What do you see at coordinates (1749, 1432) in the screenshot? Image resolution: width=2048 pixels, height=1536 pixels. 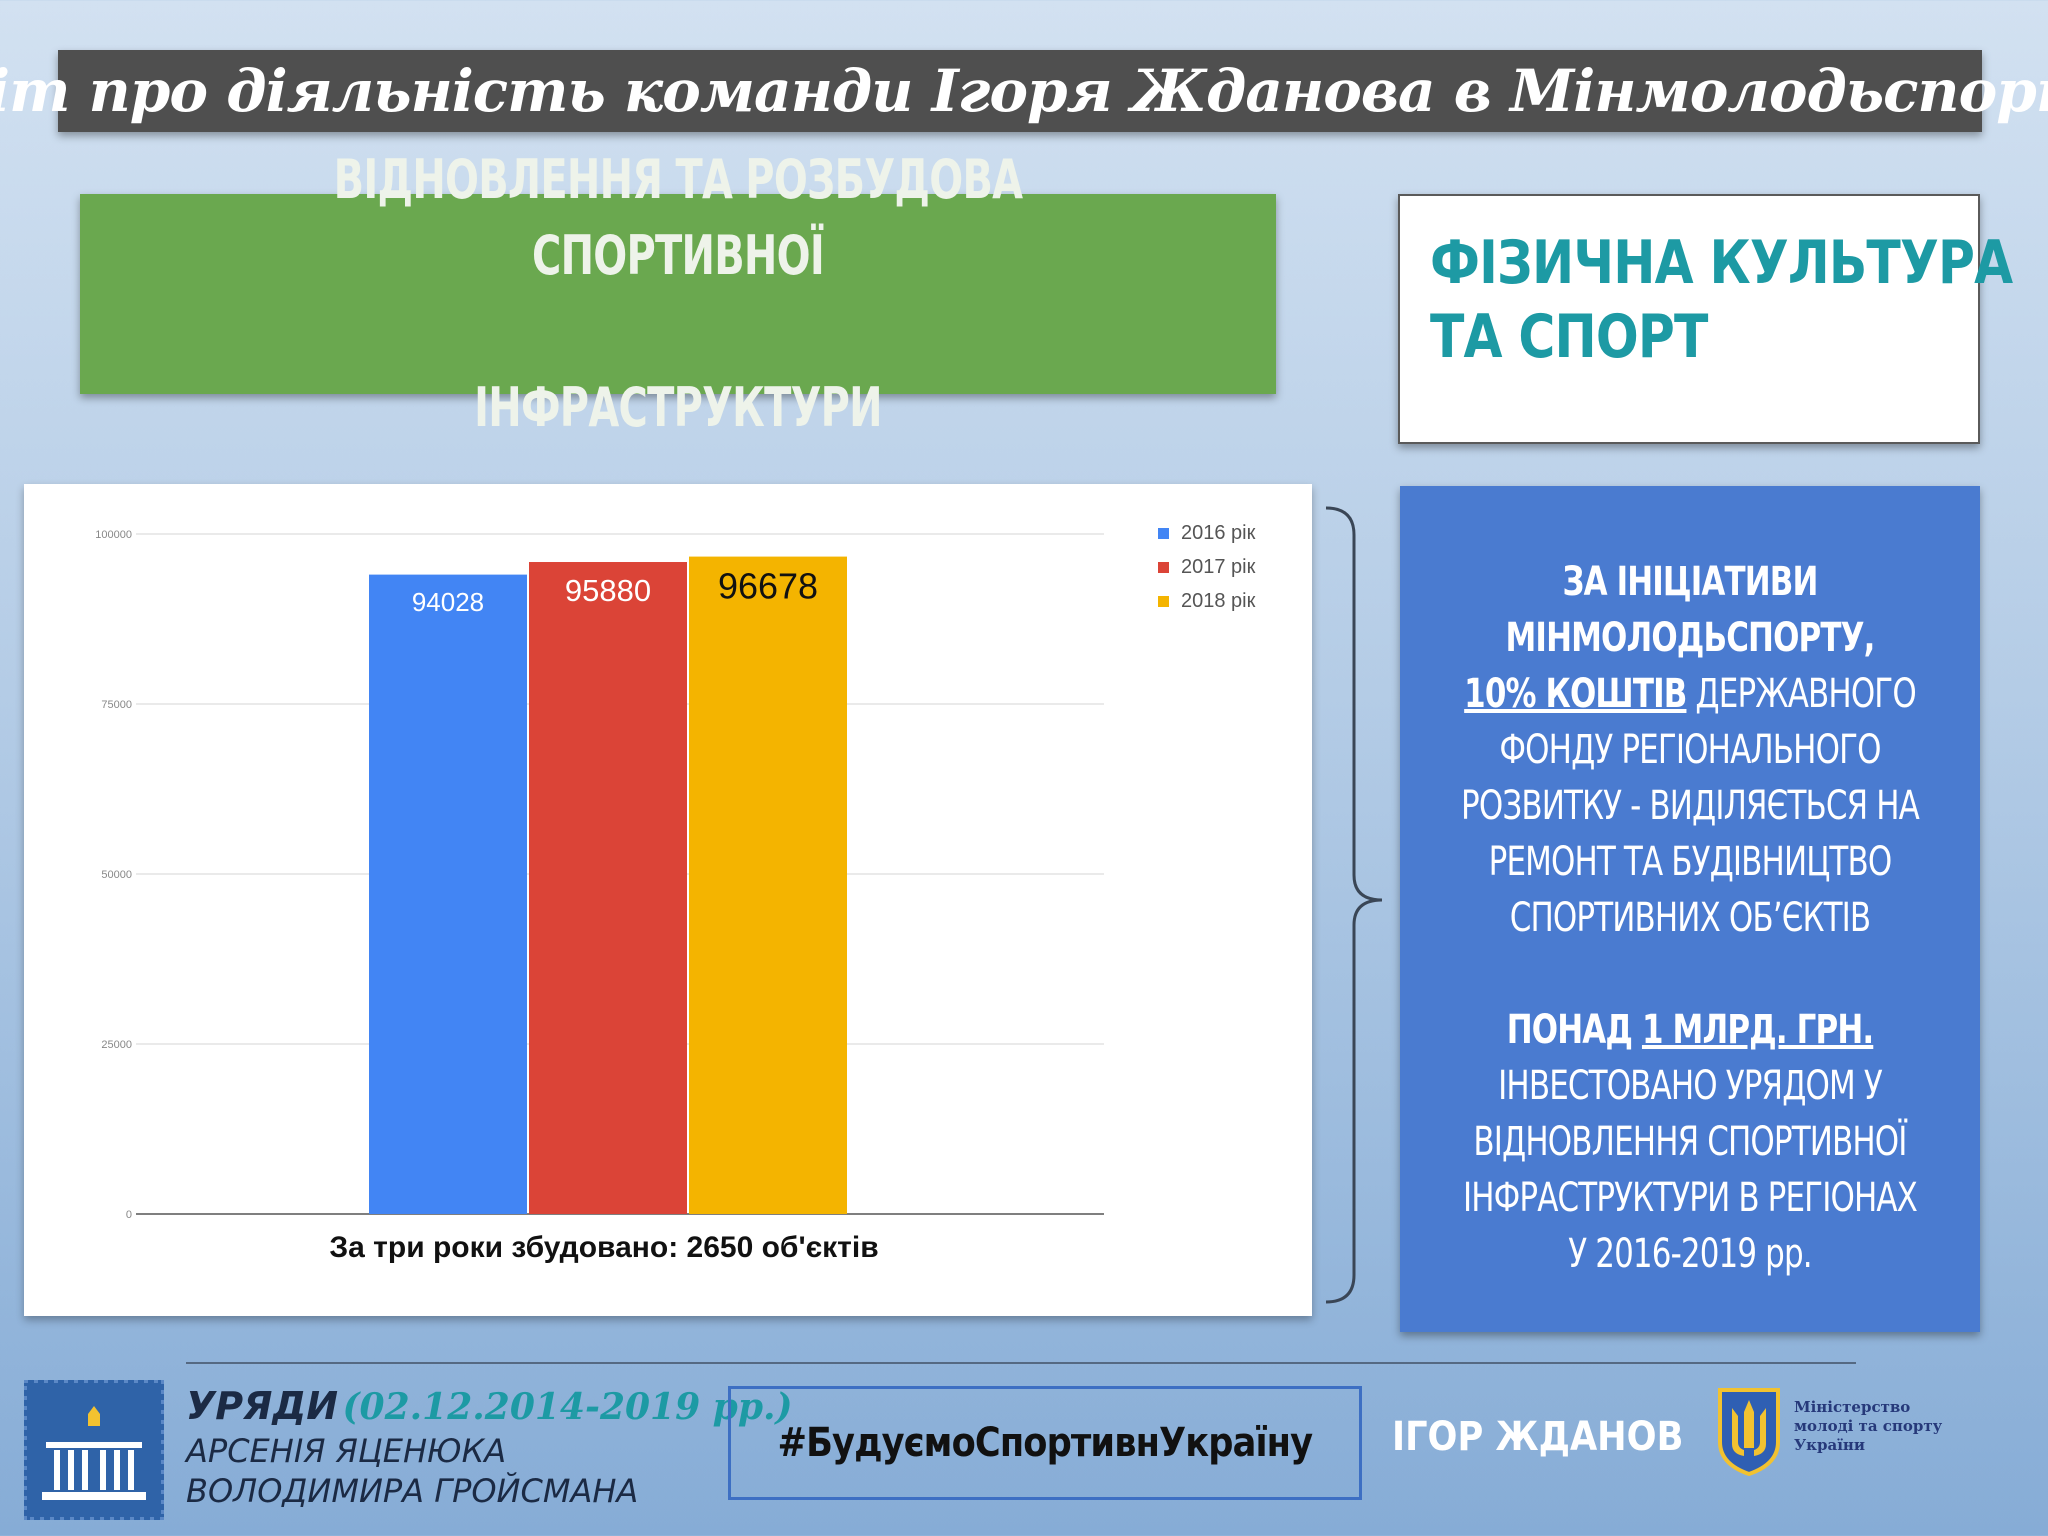 I see `trident-icon` at bounding box center [1749, 1432].